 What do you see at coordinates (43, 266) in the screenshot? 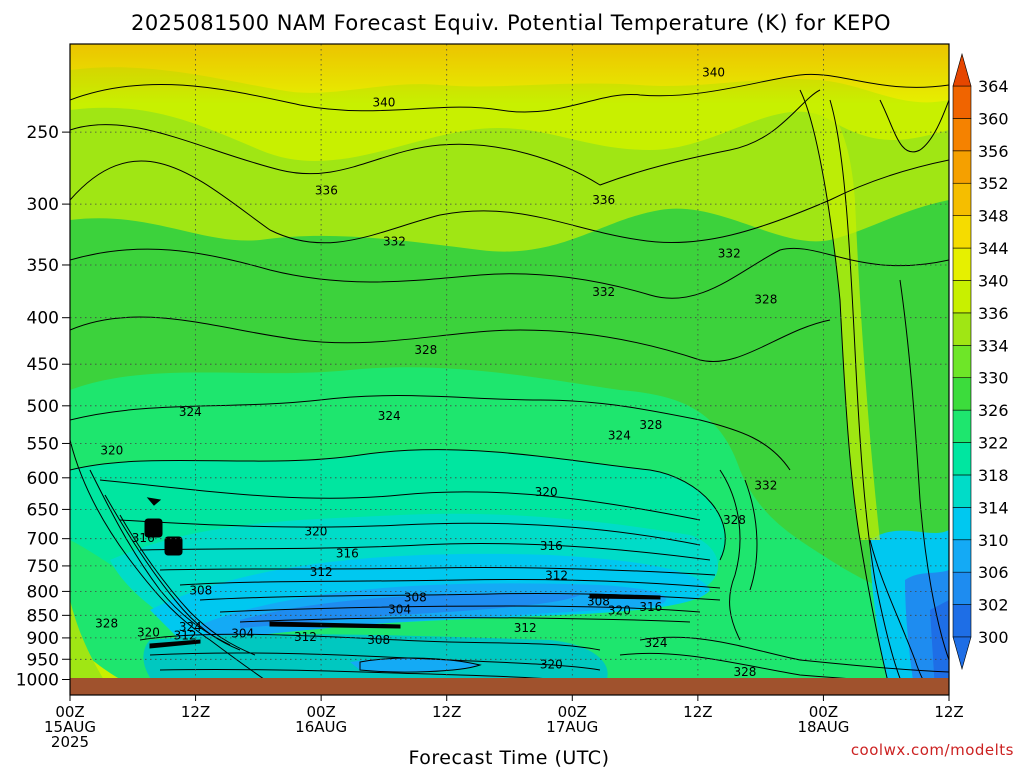
I see `y-tick-label: 350` at bounding box center [43, 266].